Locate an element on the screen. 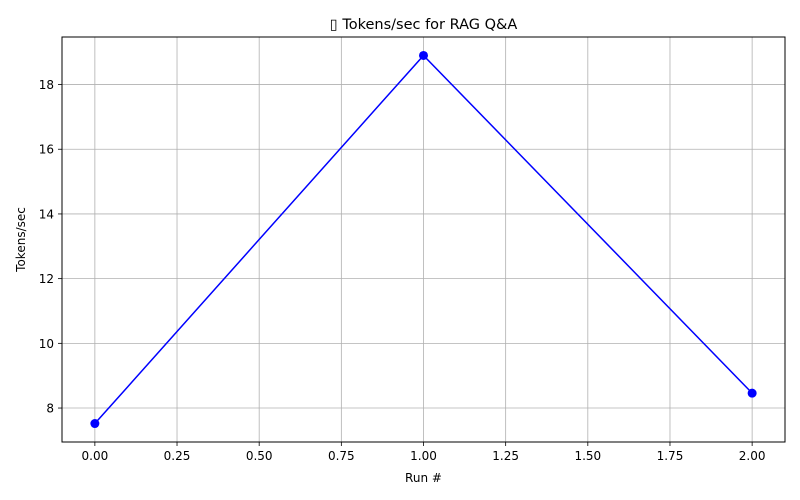 This screenshot has width=800, height=500. x-tick-label: 1.75 is located at coordinates (670, 456).